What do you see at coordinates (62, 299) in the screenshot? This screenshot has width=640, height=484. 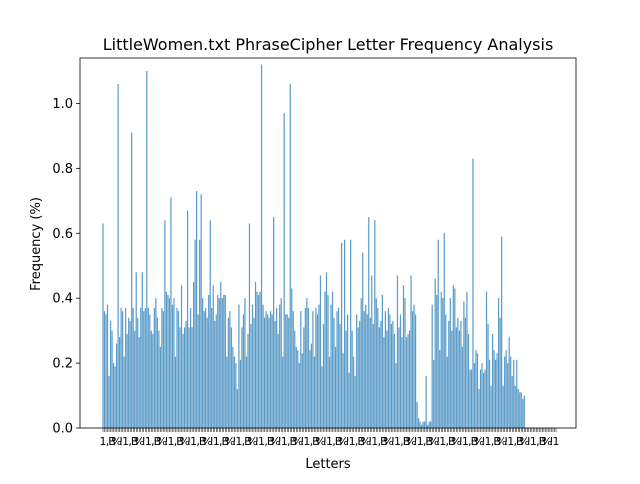 I see `y-tick-label: 0.4` at bounding box center [62, 299].